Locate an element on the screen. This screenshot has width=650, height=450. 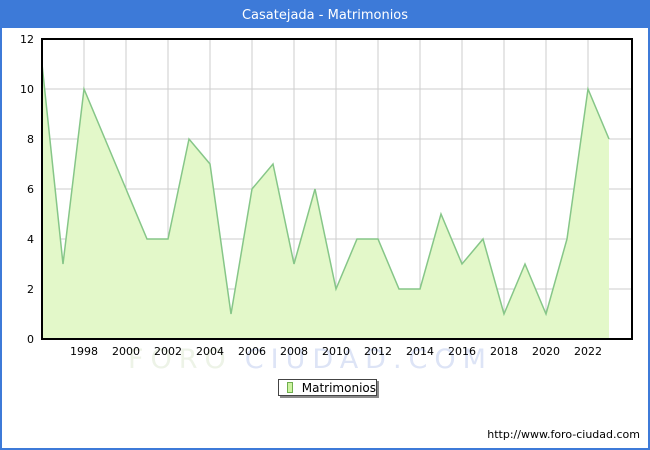
x-tick-label: 2018 is located at coordinates (504, 351).